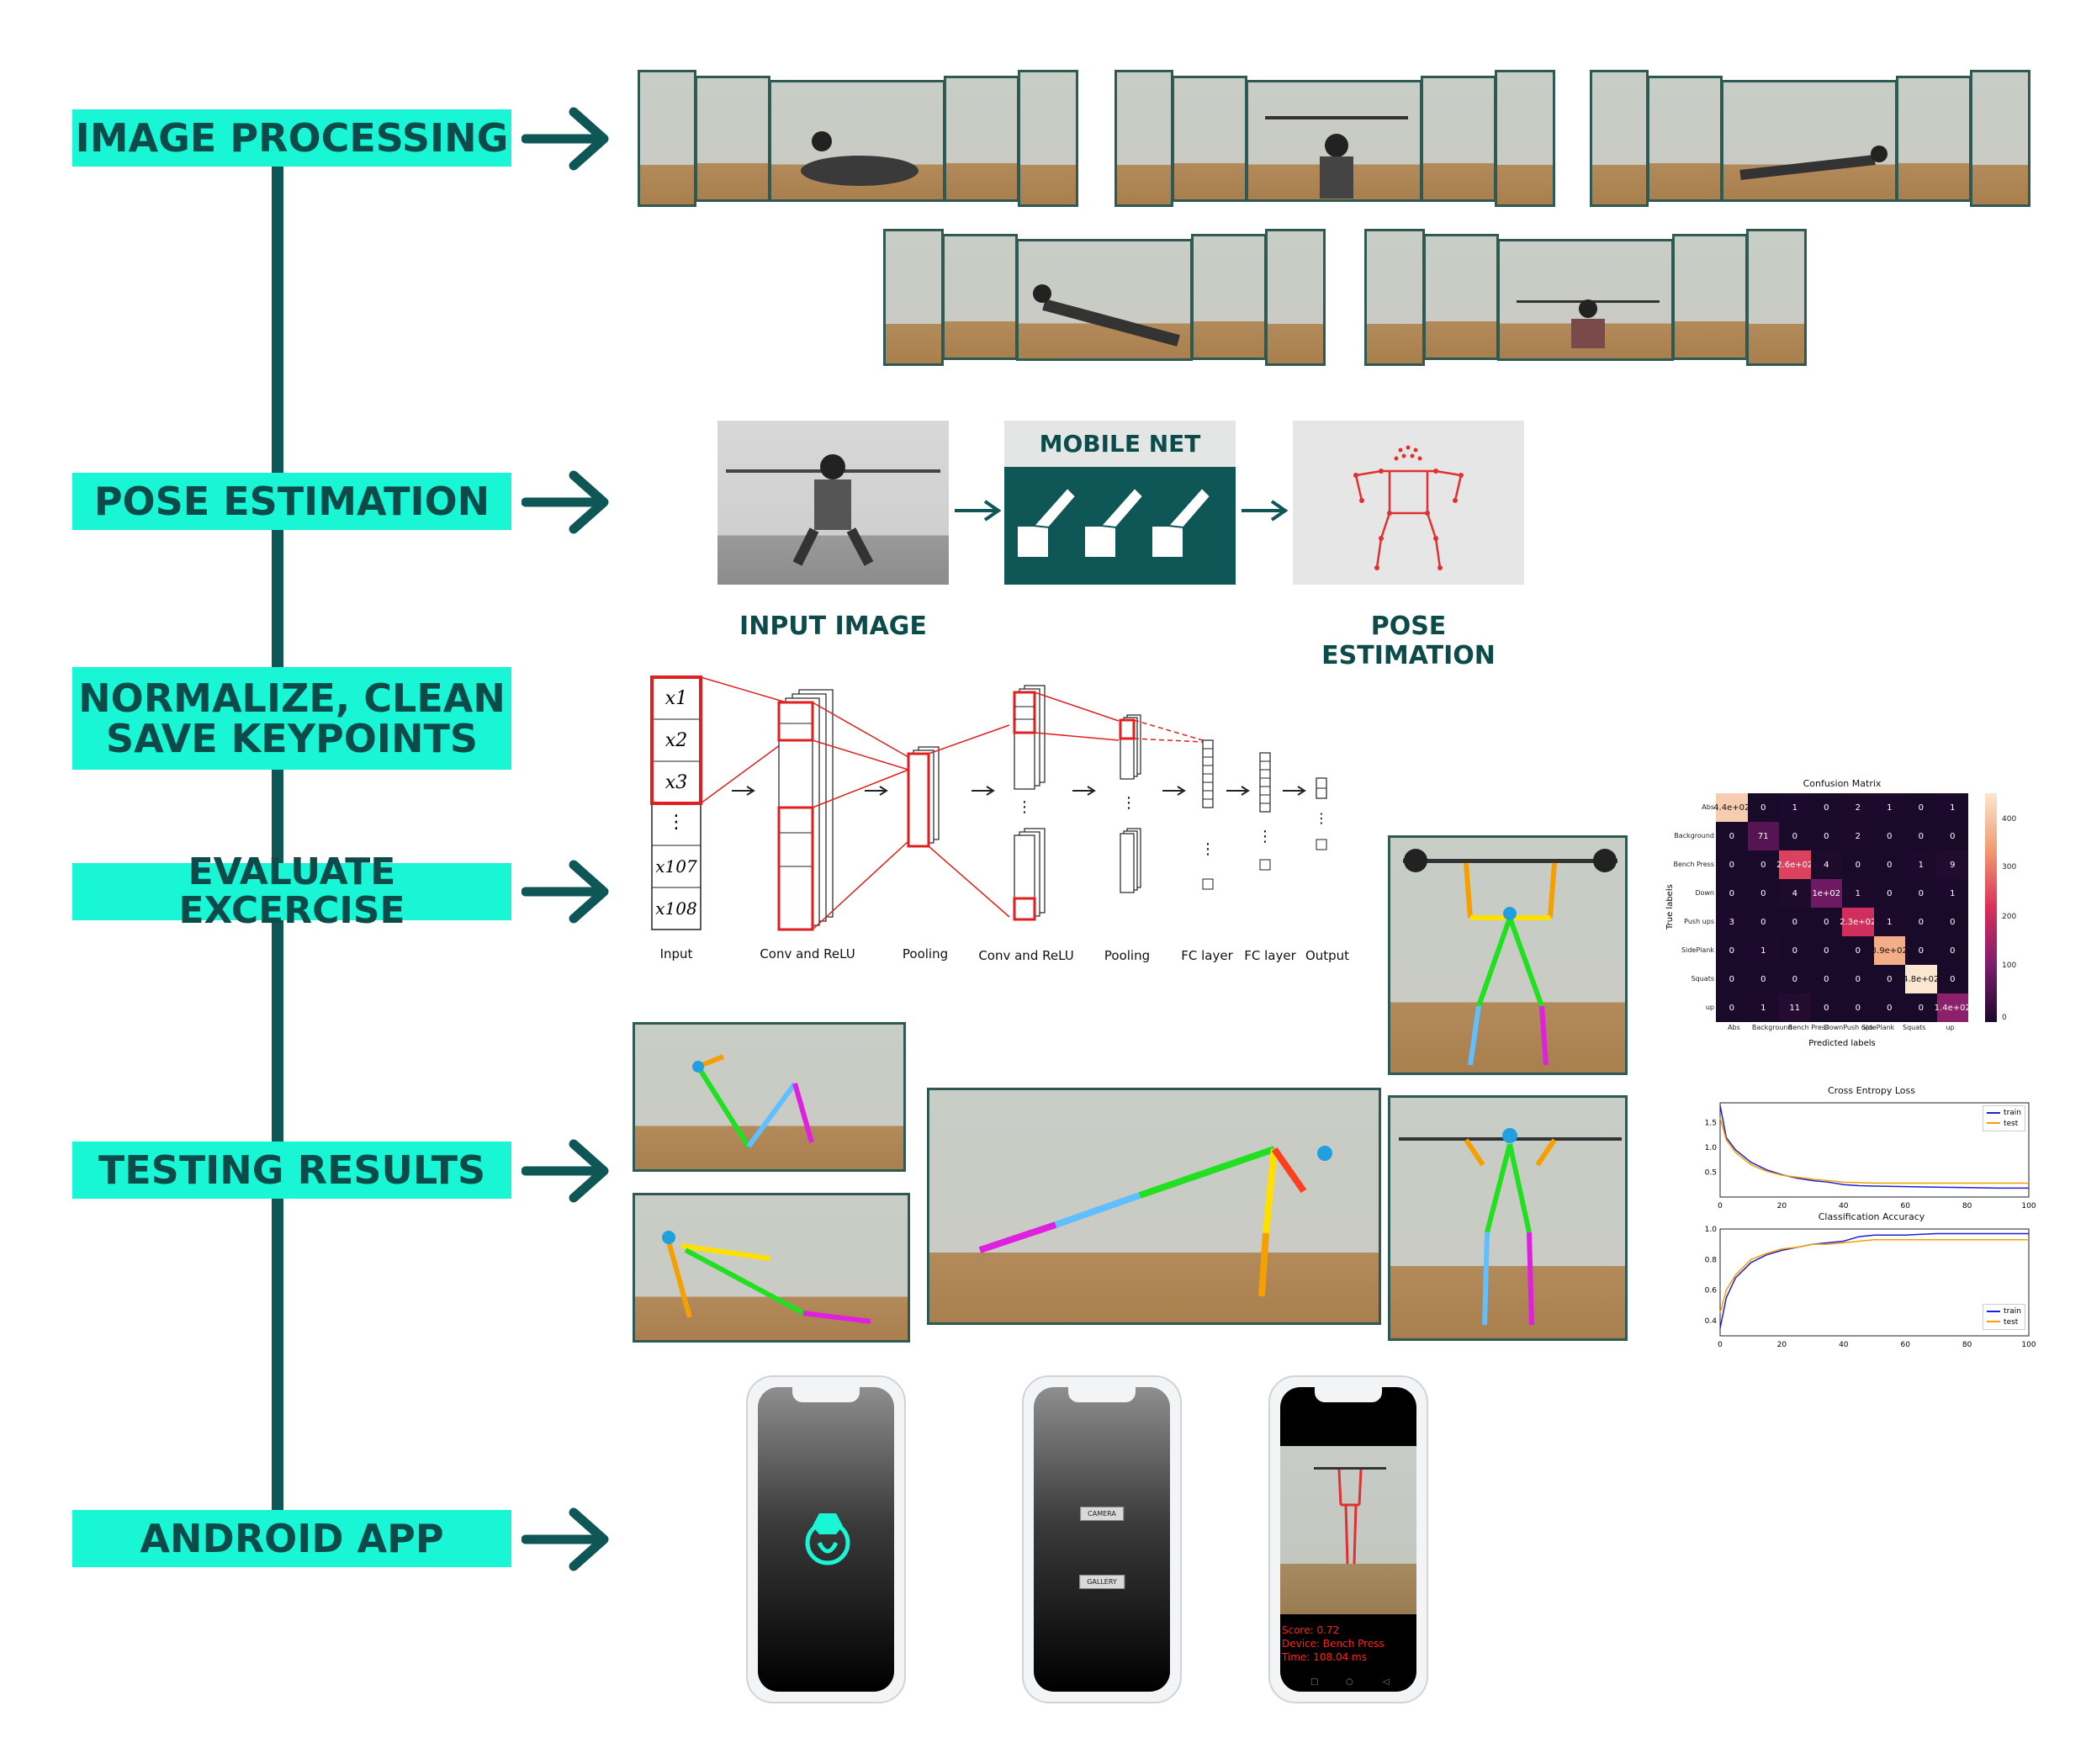 This screenshot has width=2086, height=1764. Describe the element at coordinates (1026, 955) in the screenshot. I see `cnn-layer-label: Conv and ReLU` at that location.